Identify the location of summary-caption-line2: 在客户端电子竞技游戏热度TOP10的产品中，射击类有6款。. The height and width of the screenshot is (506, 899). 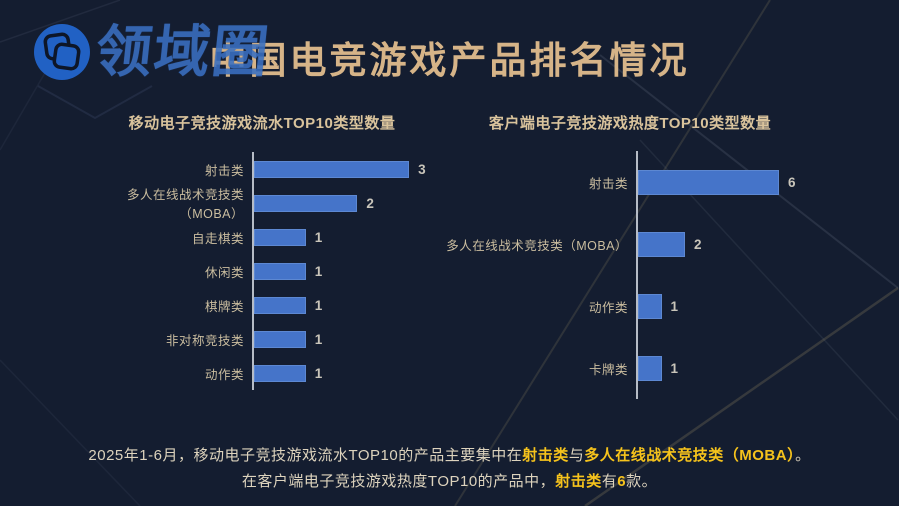
(449, 482).